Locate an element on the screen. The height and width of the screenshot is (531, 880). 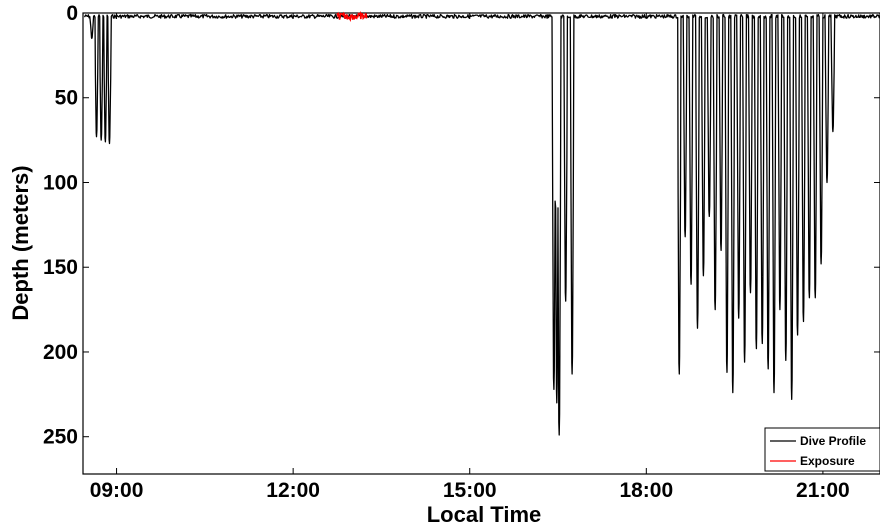
legend-dive-profile-label: Dive Profile is located at coordinates (833, 441).